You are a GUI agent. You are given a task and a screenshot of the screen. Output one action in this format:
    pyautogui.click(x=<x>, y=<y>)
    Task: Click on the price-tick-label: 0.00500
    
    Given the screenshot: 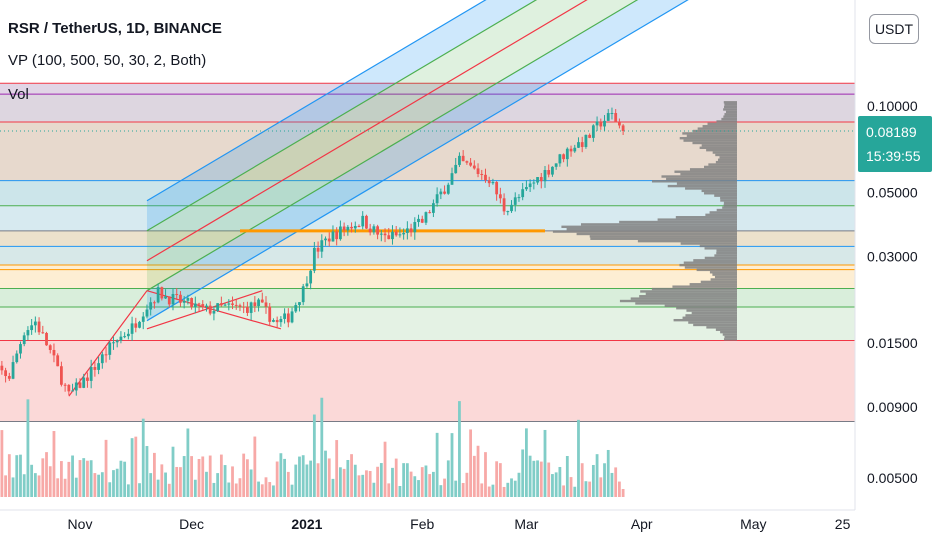 What is the action you would take?
    pyautogui.click(x=892, y=478)
    